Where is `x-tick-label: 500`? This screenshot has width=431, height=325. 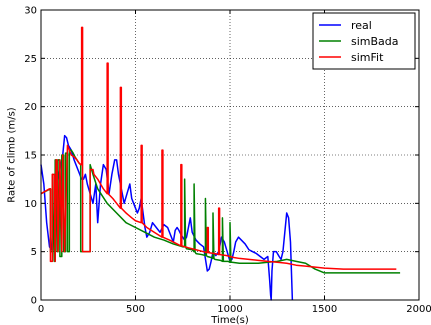 x-tick-label: 500 is located at coordinates (135, 309).